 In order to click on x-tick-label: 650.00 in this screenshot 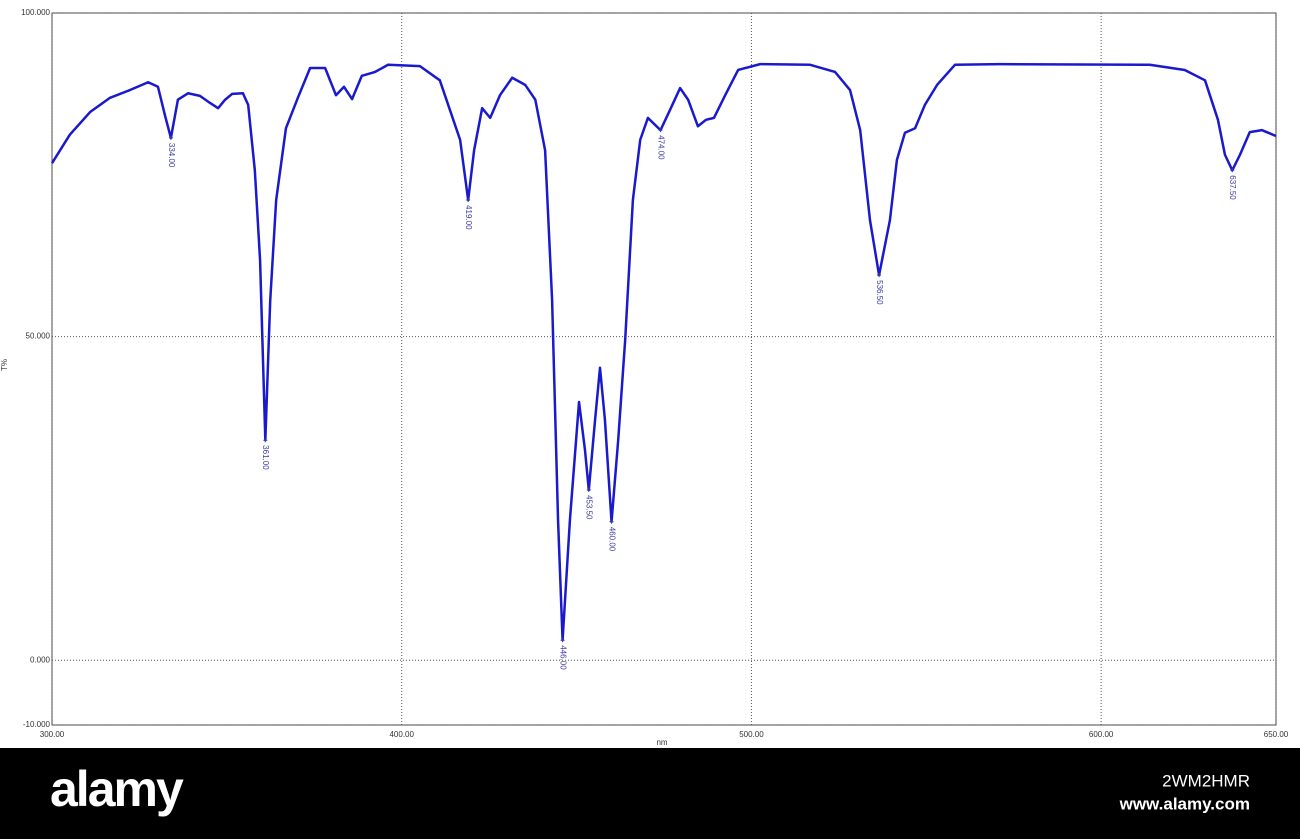, I will do `click(1276, 734)`.